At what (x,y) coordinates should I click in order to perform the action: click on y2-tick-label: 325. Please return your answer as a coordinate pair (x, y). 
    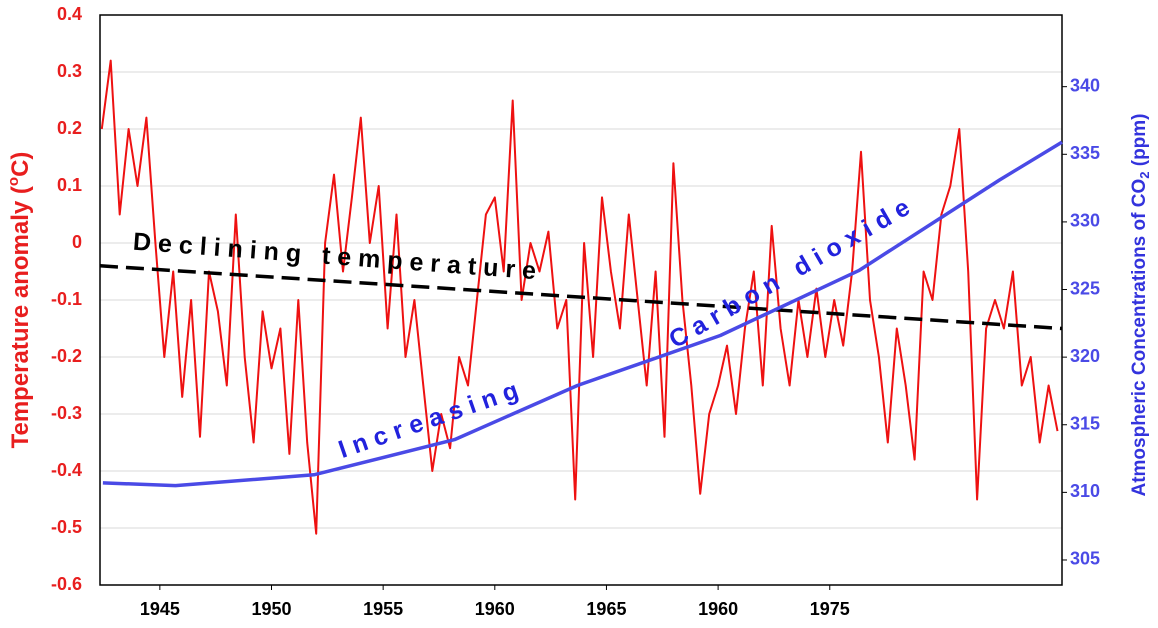
    Looking at the image, I should click on (1085, 288).